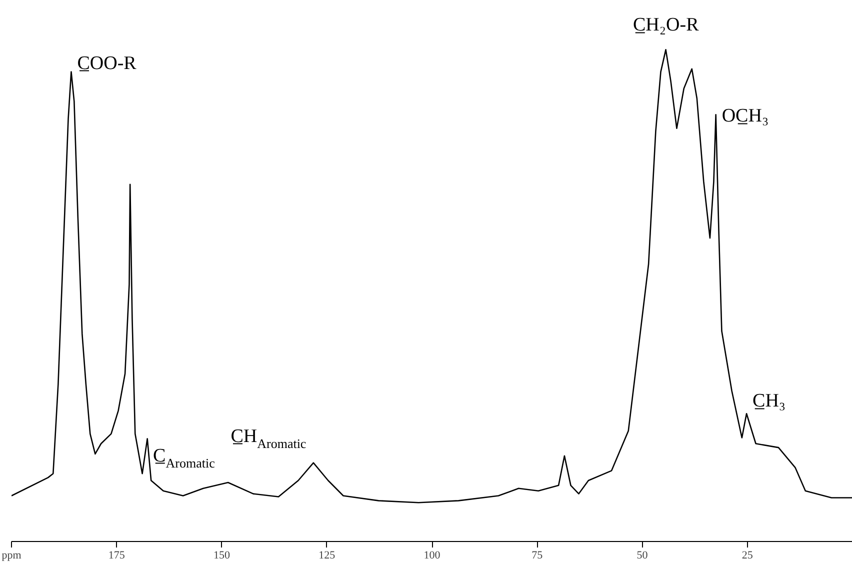 This screenshot has width=852, height=565. Describe the element at coordinates (222, 556) in the screenshot. I see `x-tick-label: 150` at that location.